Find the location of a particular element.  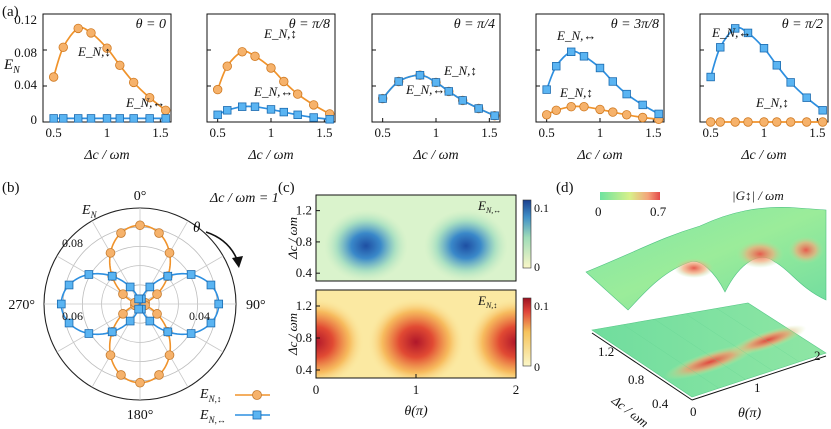

panel-a-subplot: 0.5 1 1.5 Δc / ωm θ = 0 is located at coordinates (107, 88).